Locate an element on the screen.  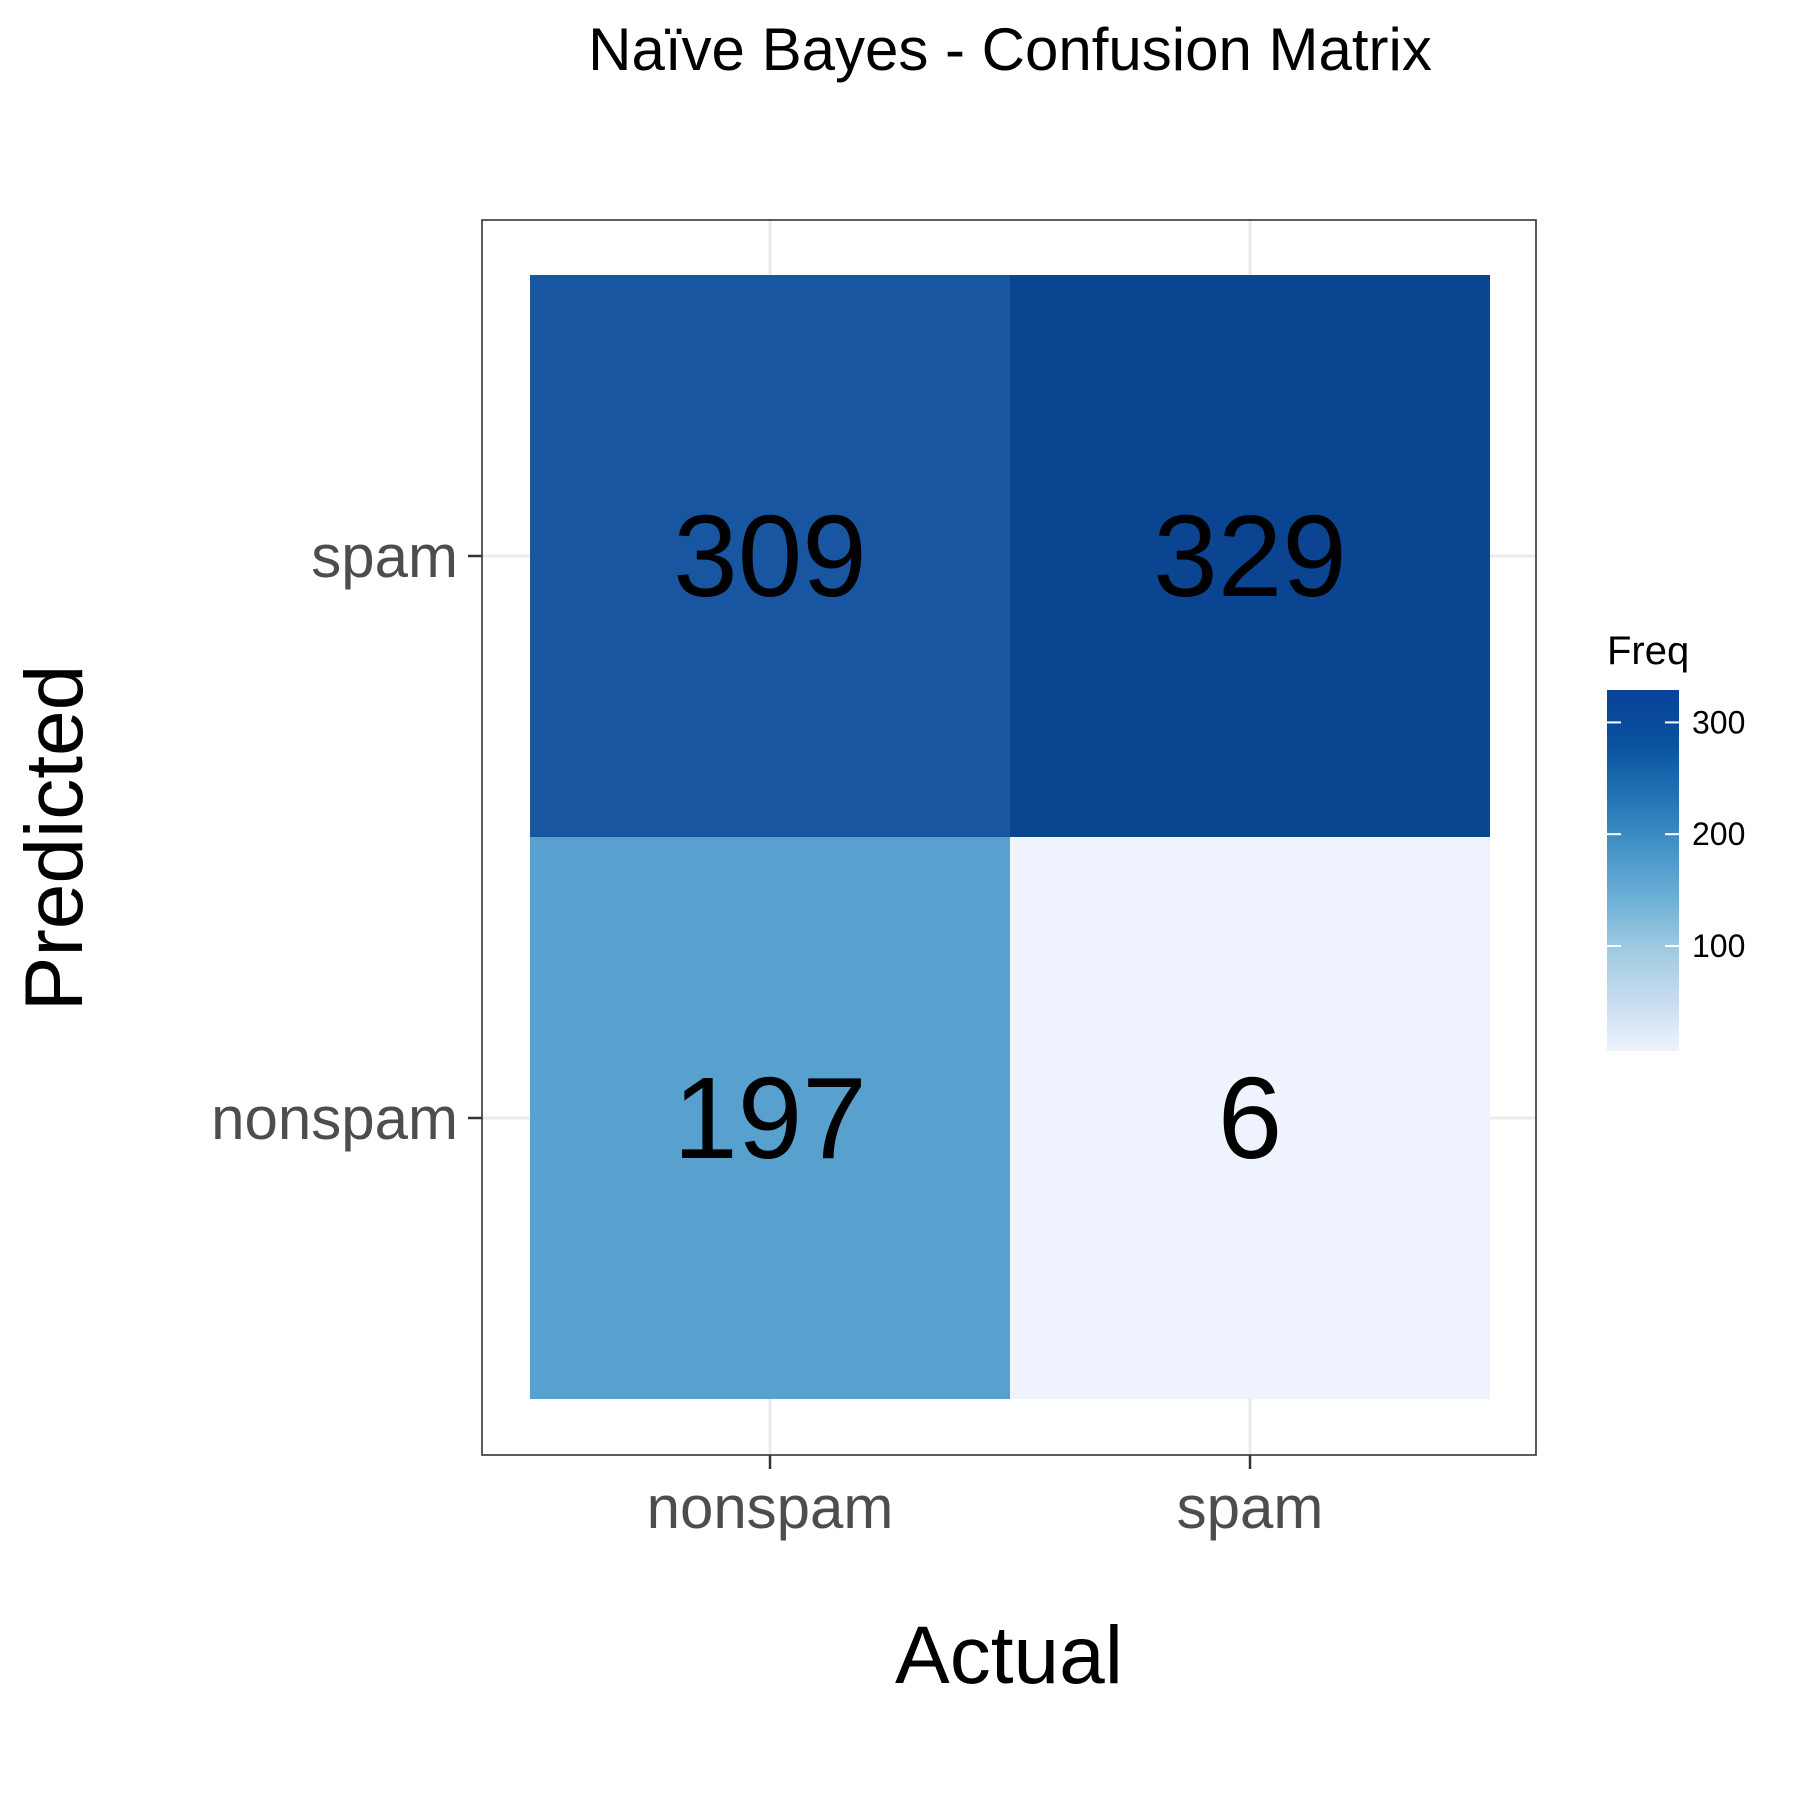
cell-value-label: 329 is located at coordinates (1250, 556).